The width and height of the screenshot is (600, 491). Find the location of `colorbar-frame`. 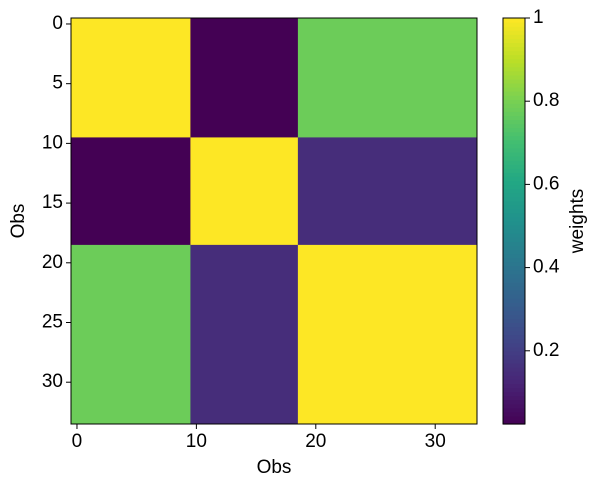

colorbar-frame is located at coordinates (514, 221).